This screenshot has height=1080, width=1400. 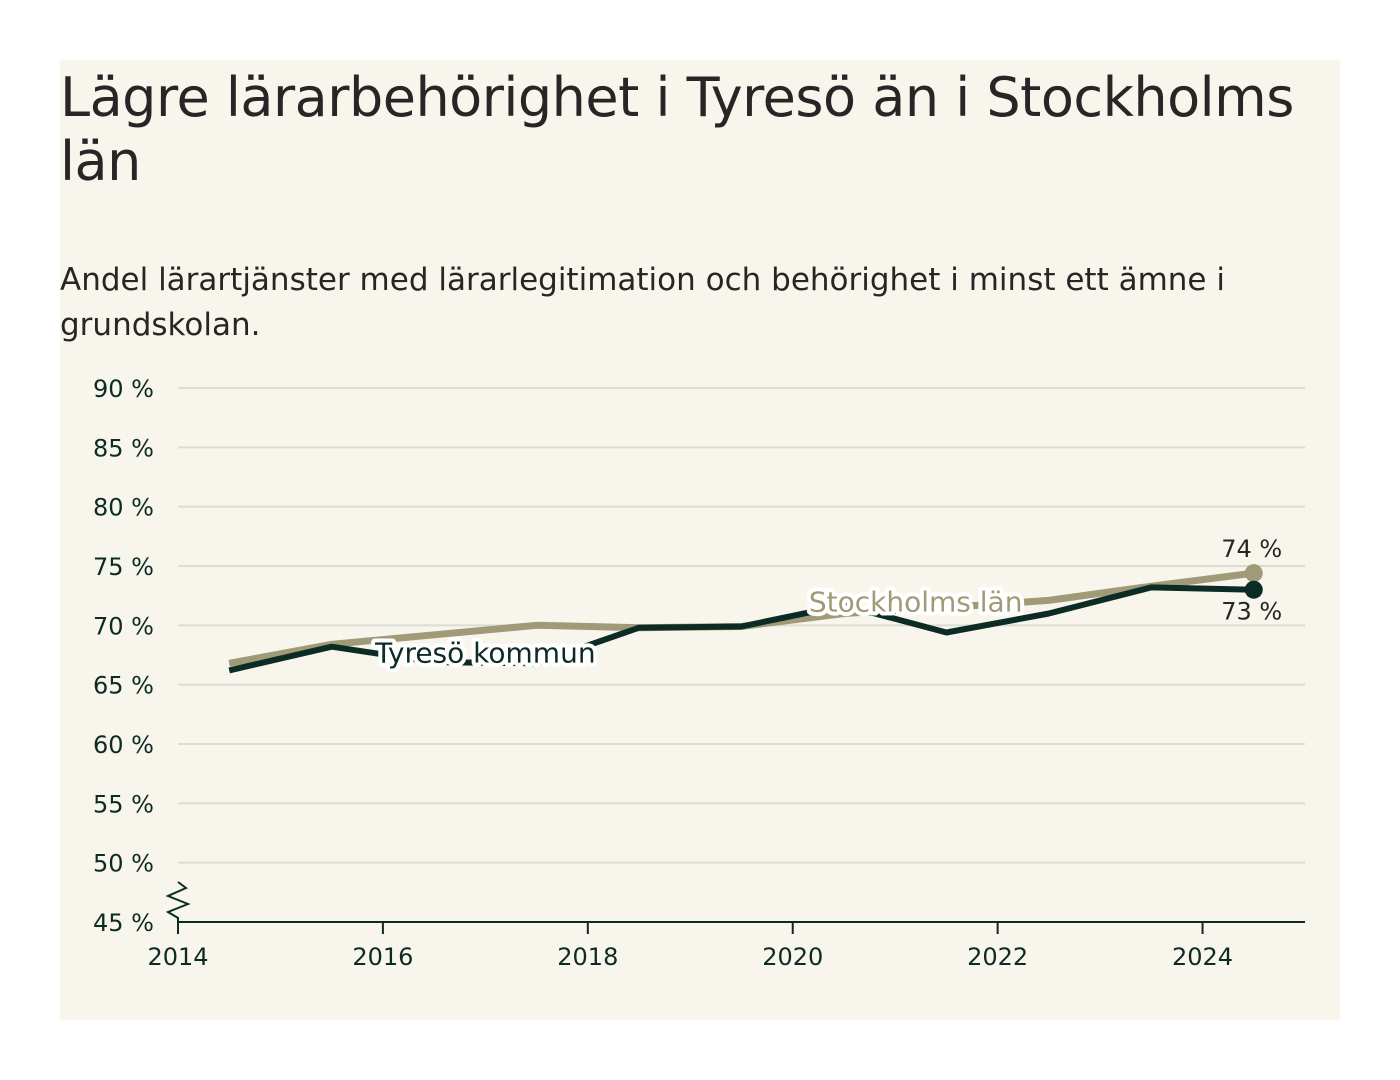 I want to click on y-tick-label: 85 %, so click(x=123, y=448).